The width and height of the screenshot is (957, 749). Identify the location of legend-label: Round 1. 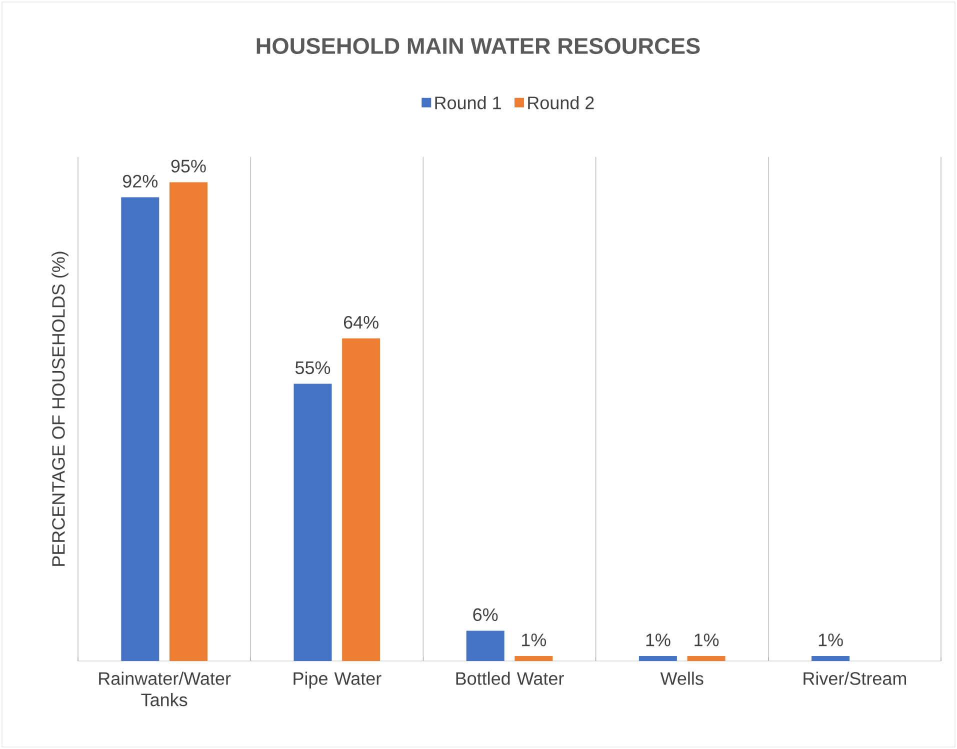
(468, 103).